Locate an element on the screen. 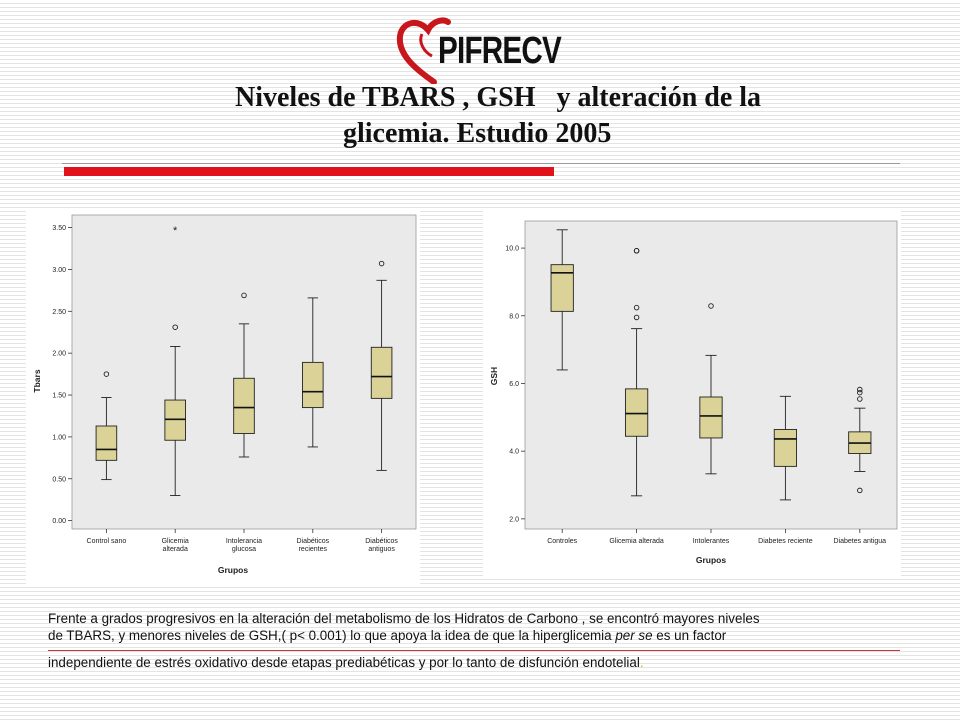  brand-heart-logo-icon is located at coordinates (423, 50).